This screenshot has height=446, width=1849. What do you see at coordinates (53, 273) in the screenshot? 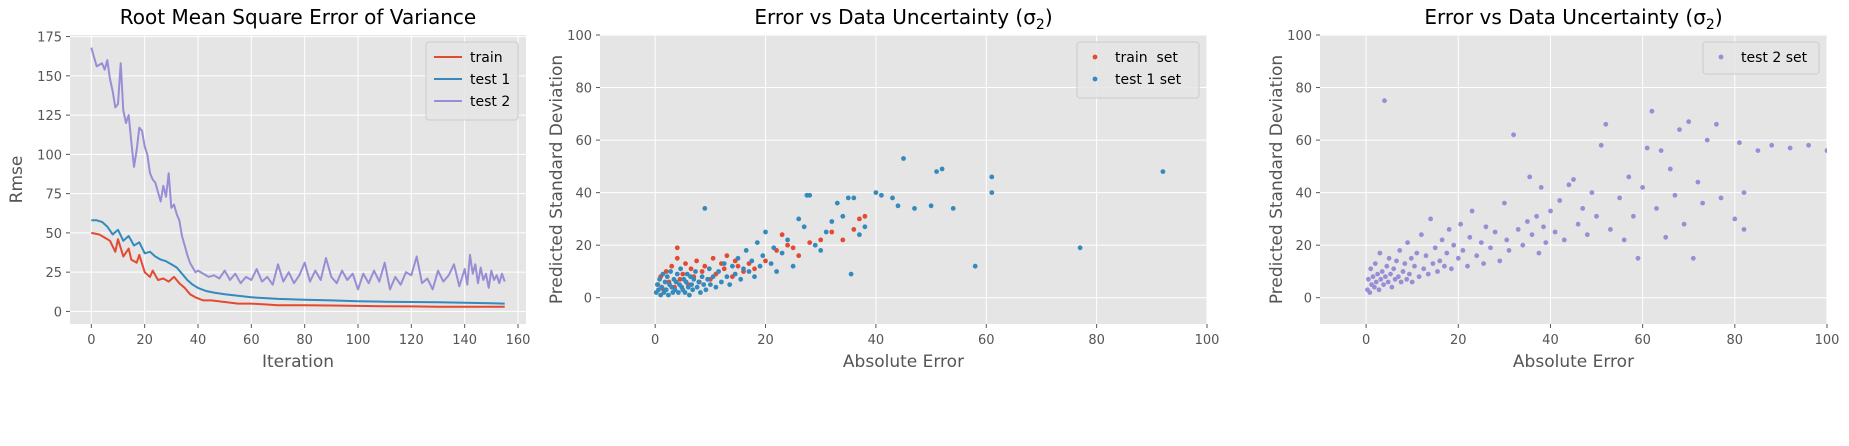
I see `y-tick-label: 25` at bounding box center [53, 273].